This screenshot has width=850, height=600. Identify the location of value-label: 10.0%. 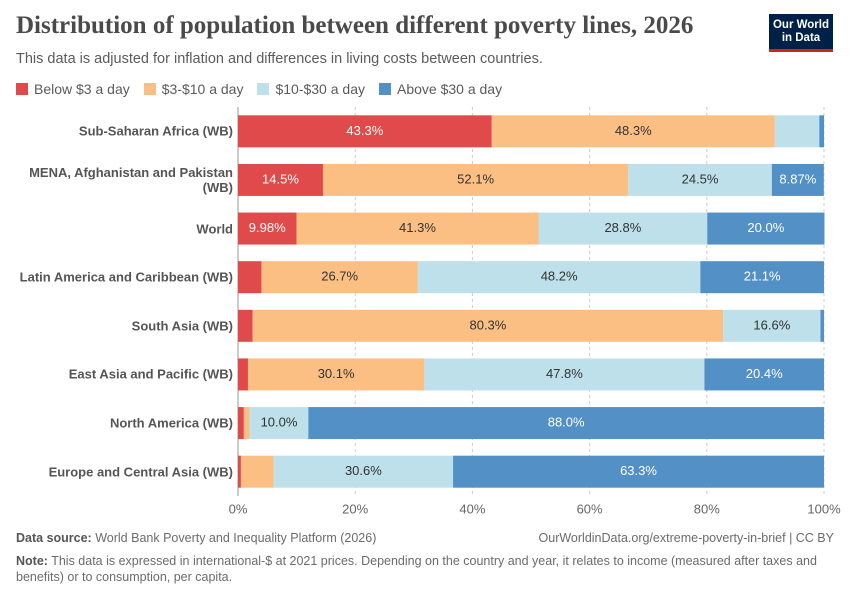
(279, 422).